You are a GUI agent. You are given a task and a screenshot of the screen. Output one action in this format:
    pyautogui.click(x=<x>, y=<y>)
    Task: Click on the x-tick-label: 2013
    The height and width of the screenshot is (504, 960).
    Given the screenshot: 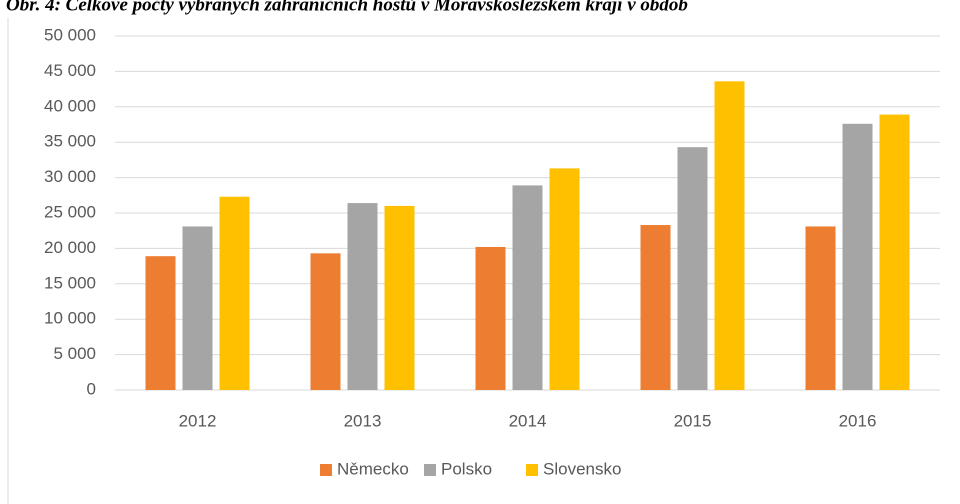 What is the action you would take?
    pyautogui.click(x=363, y=420)
    